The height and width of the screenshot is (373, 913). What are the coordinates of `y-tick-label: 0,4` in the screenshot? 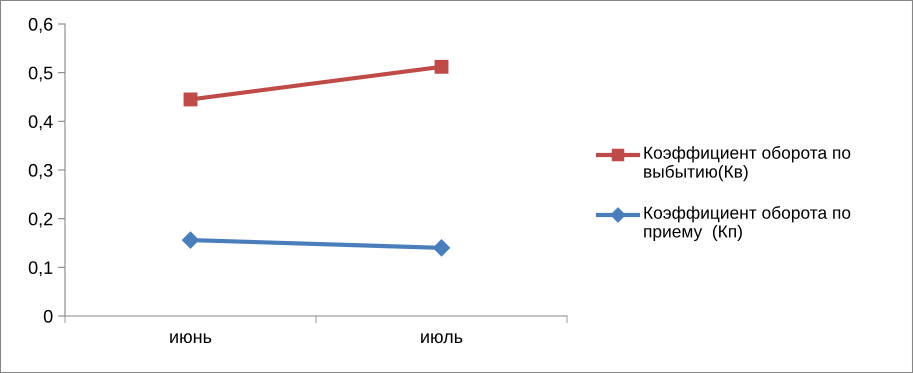 It's located at (40, 122).